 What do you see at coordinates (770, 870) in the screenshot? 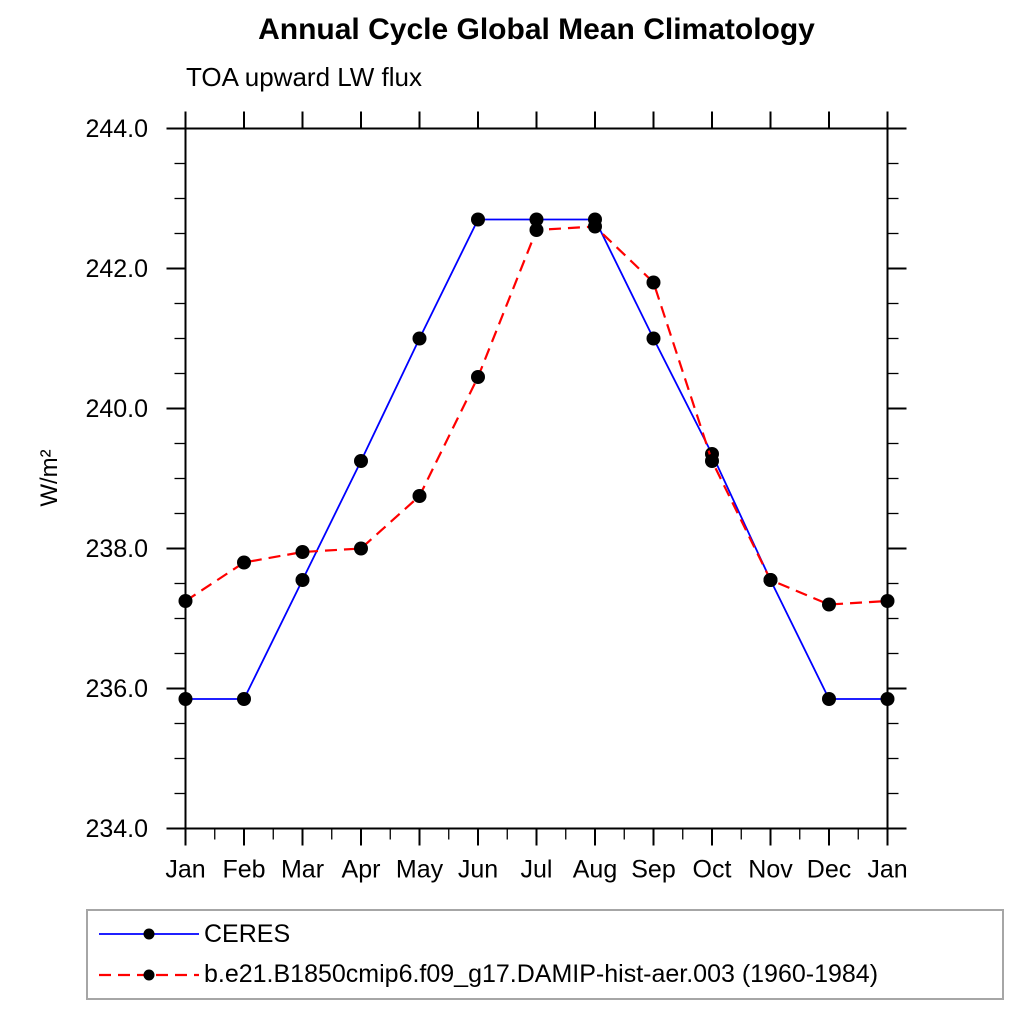
I see `x-tick-label: Nov` at bounding box center [770, 870].